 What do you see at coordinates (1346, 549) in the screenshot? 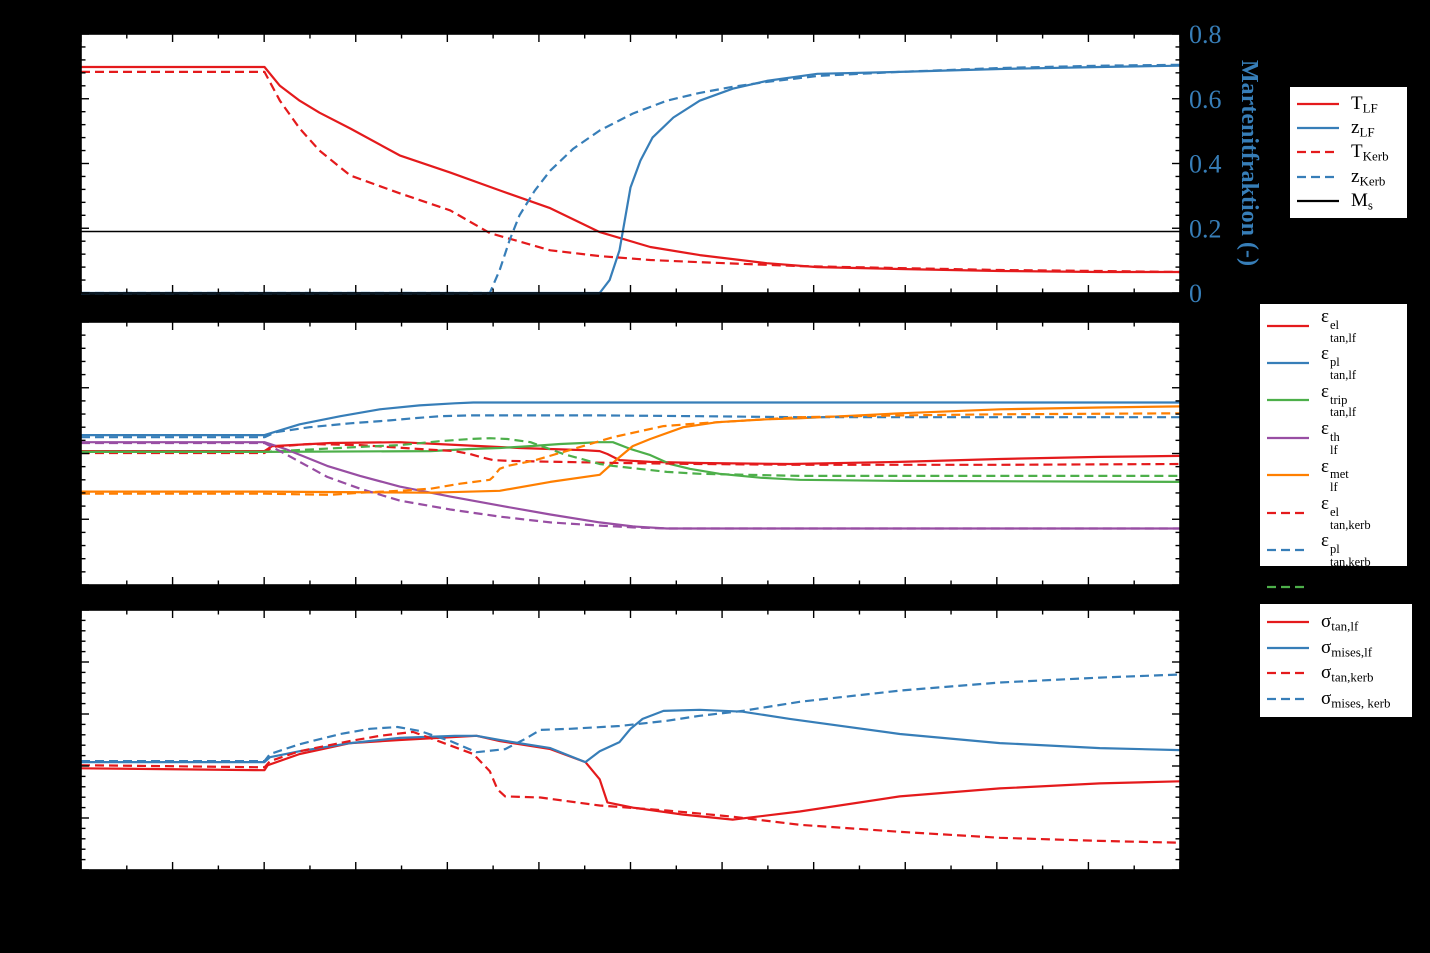
I see `legend-label: ε pl tan,kerb` at bounding box center [1346, 549].